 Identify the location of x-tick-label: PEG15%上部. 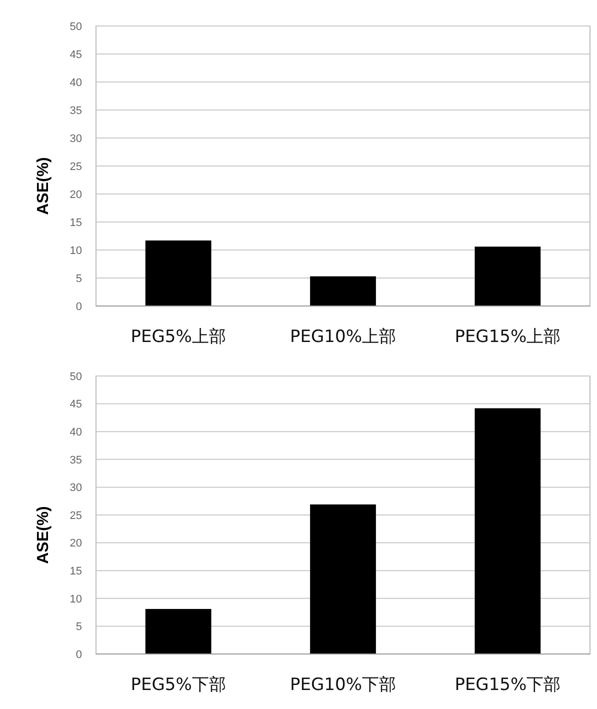
(507, 337).